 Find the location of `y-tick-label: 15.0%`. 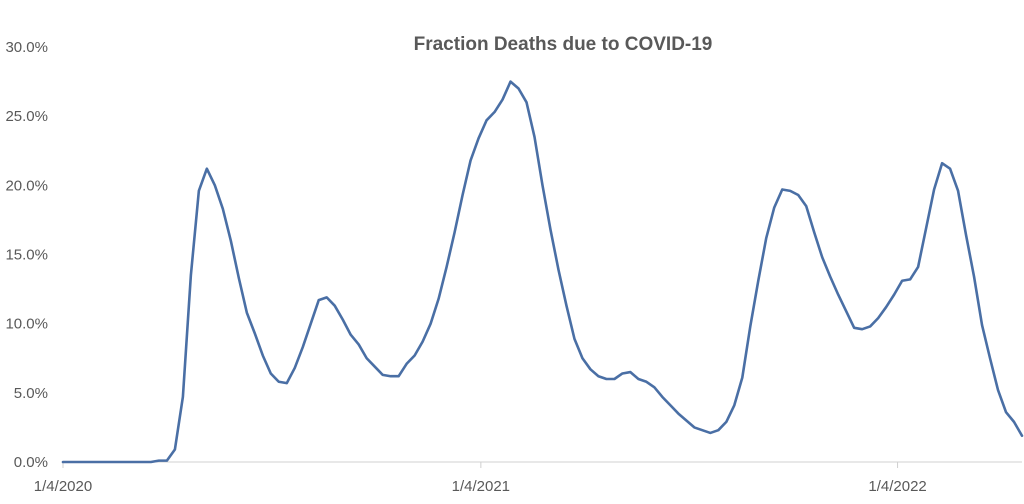

y-tick-label: 15.0% is located at coordinates (26, 255).